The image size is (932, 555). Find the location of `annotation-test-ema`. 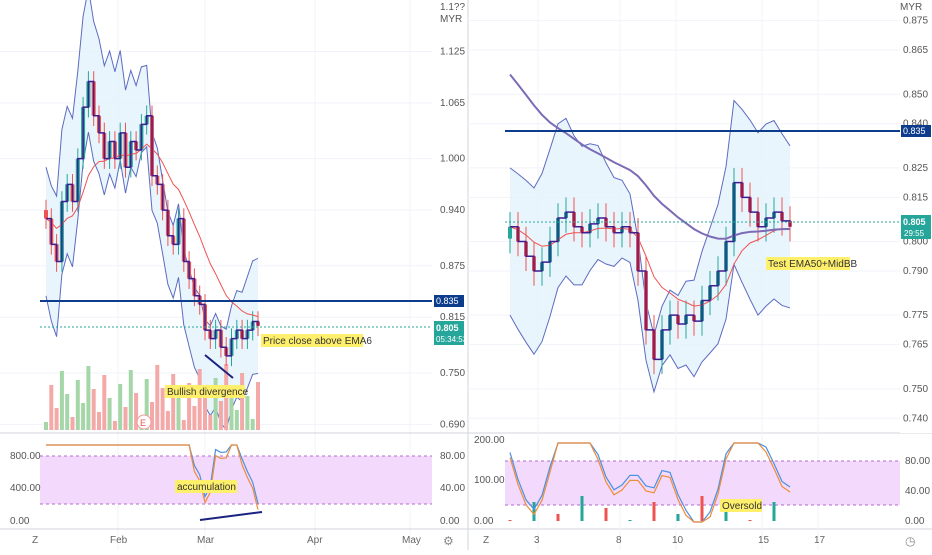

annotation-test-ema is located at coordinates (808, 263).